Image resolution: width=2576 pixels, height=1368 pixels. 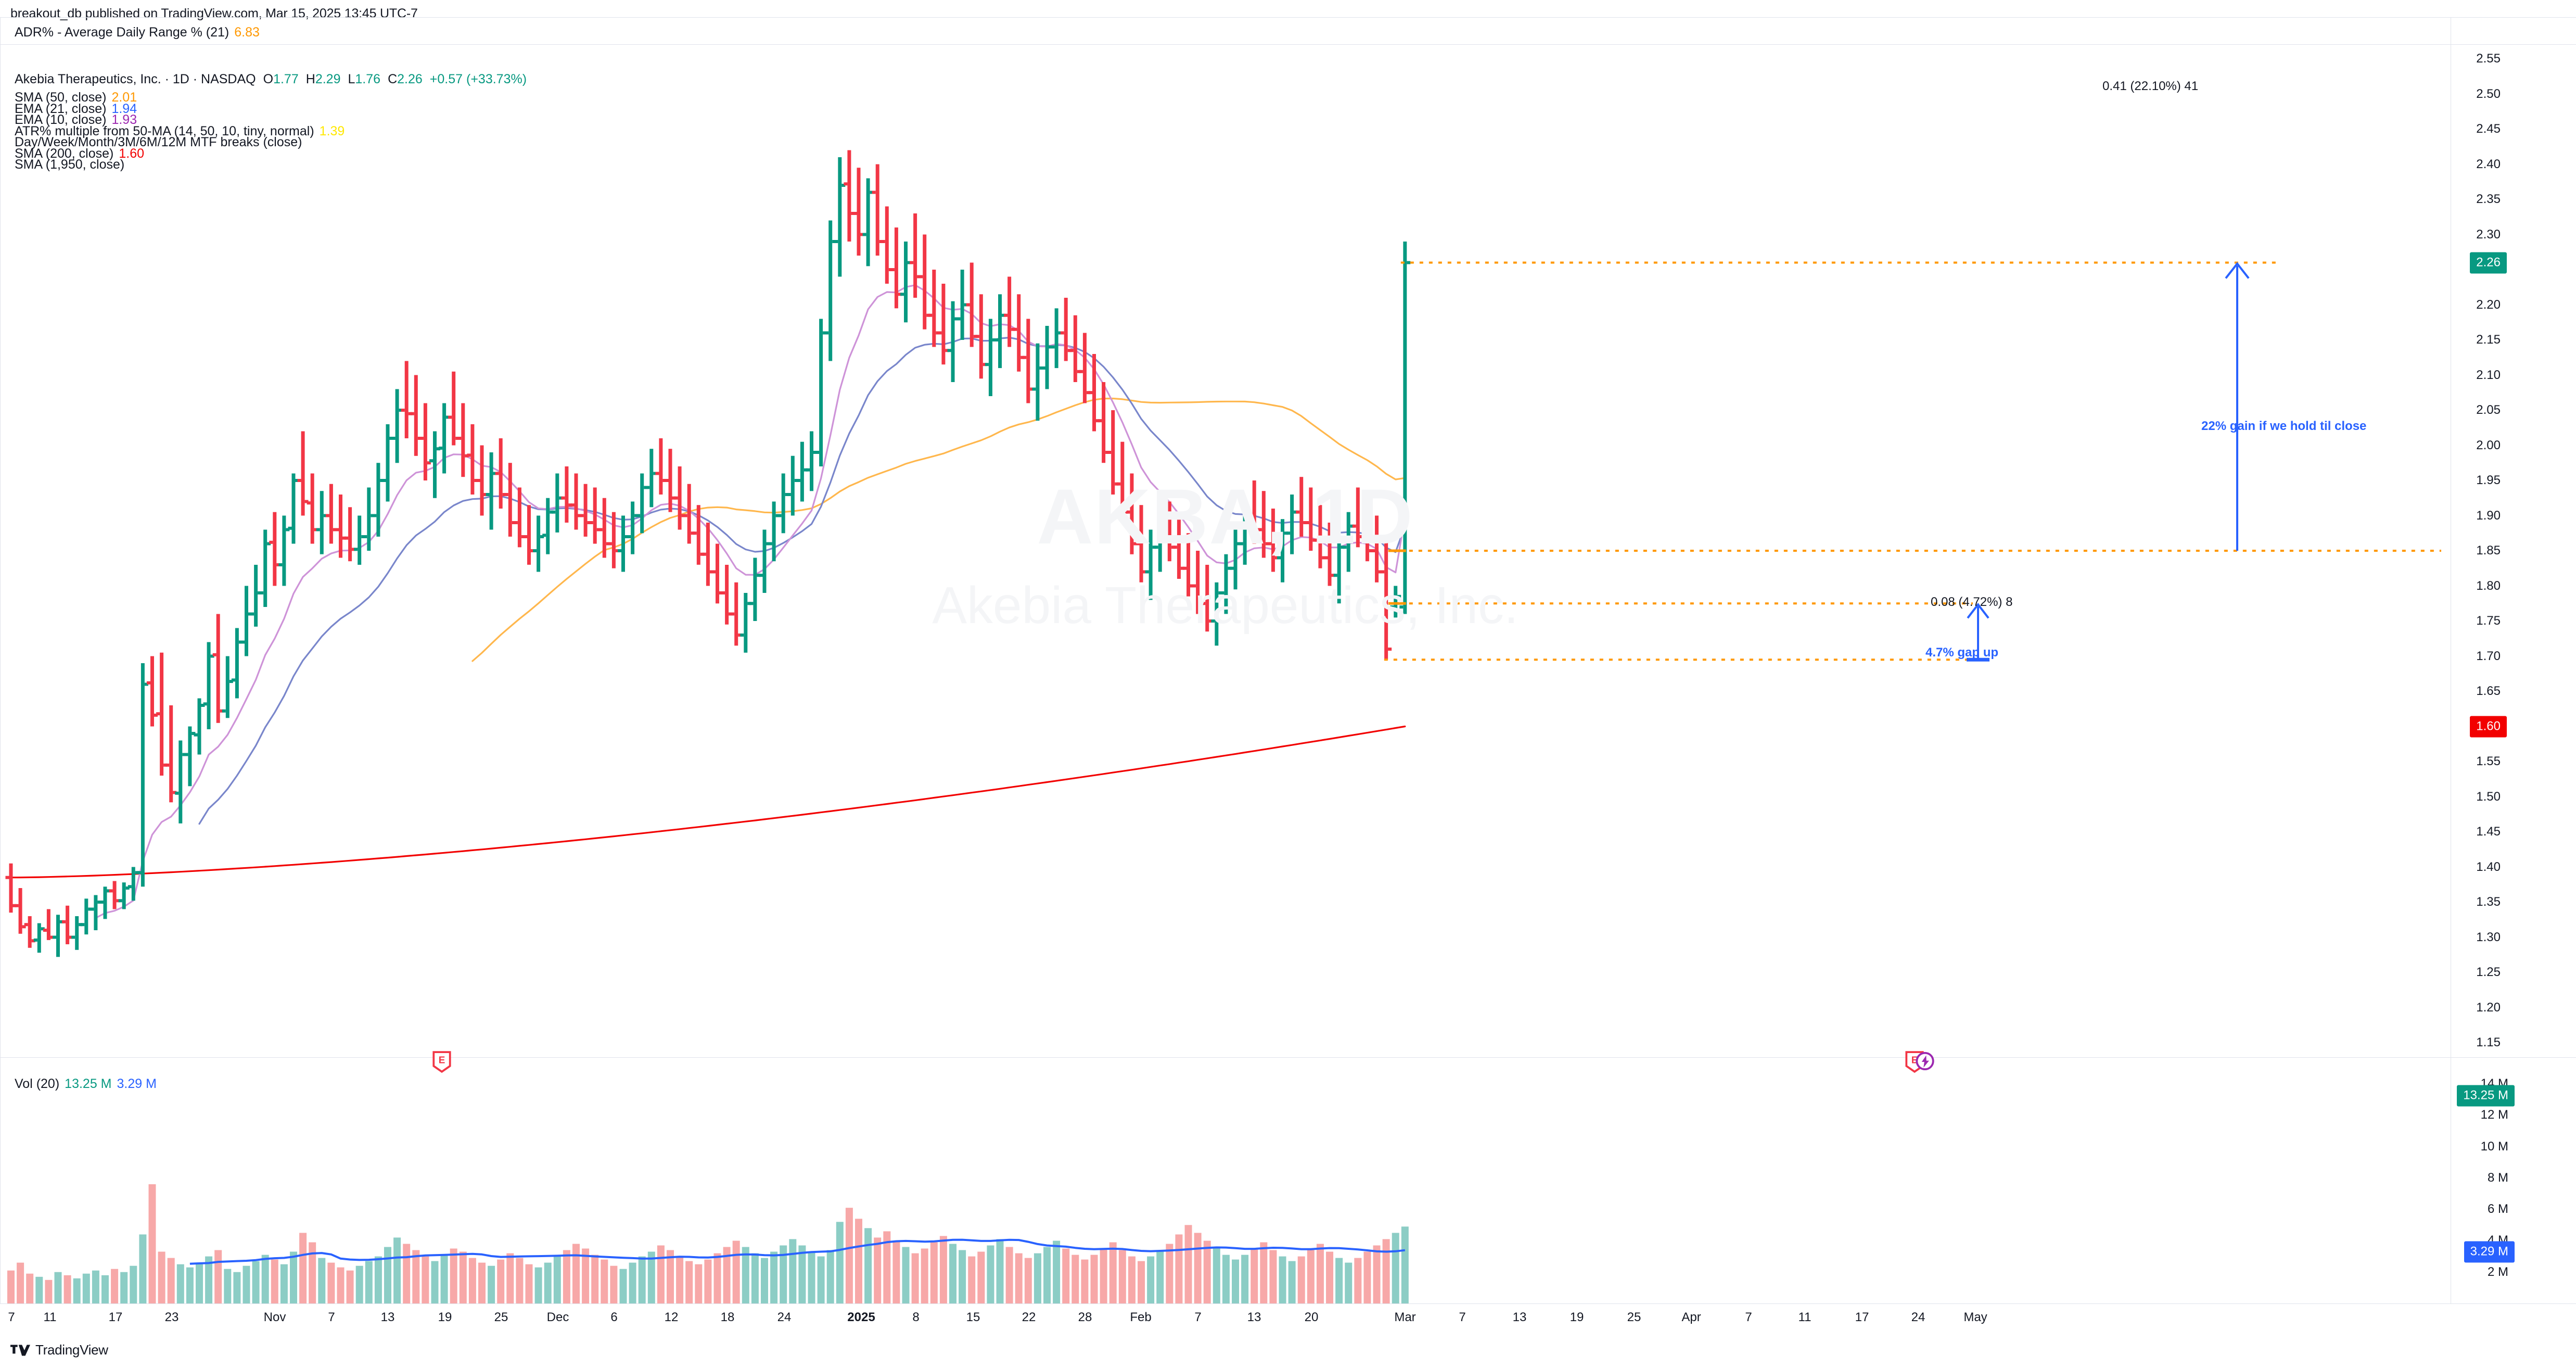 I want to click on price-axis-tick: 1.55, so click(x=2488, y=761).